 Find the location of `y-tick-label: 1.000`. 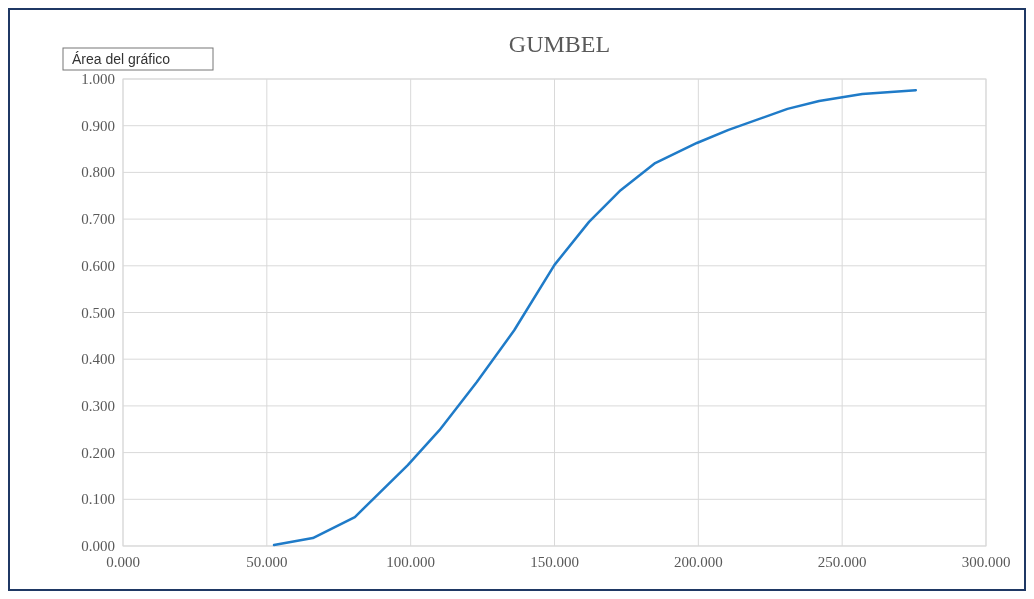

y-tick-label: 1.000 is located at coordinates (98, 79).